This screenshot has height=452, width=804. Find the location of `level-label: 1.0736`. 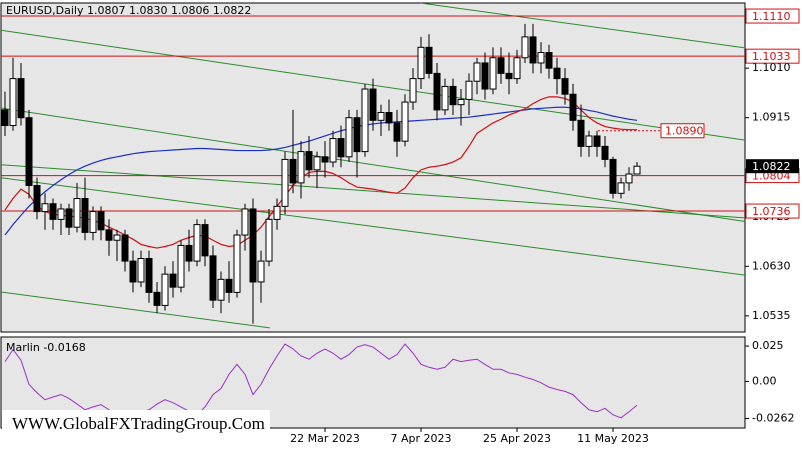

level-label: 1.0736 is located at coordinates (771, 211).